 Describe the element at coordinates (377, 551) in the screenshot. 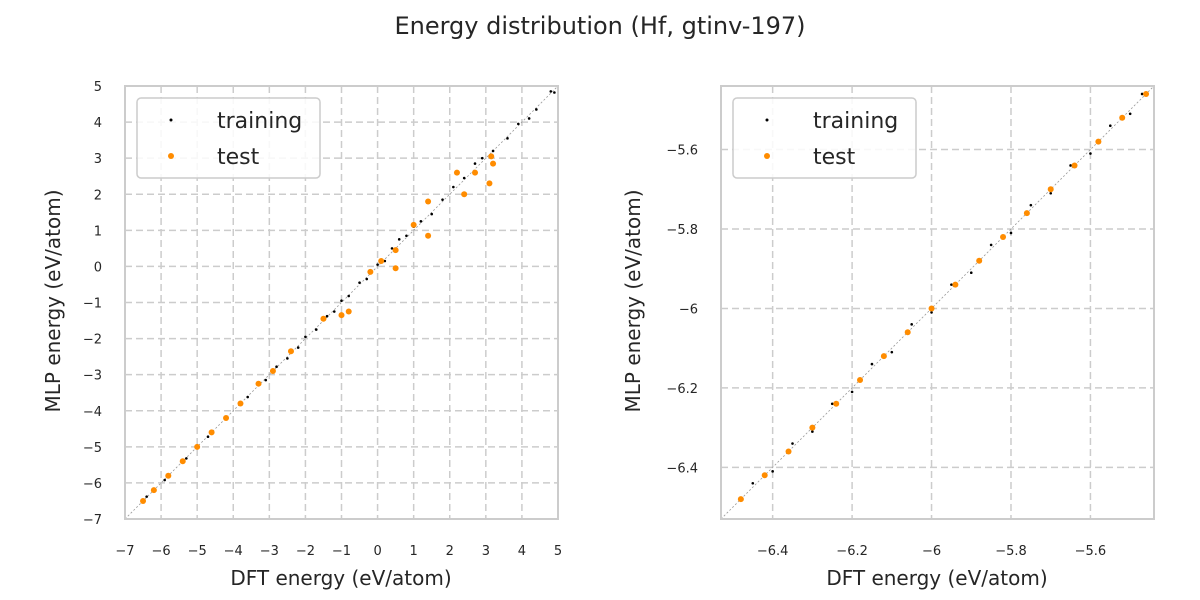

I see `x-tick-label: 0` at that location.